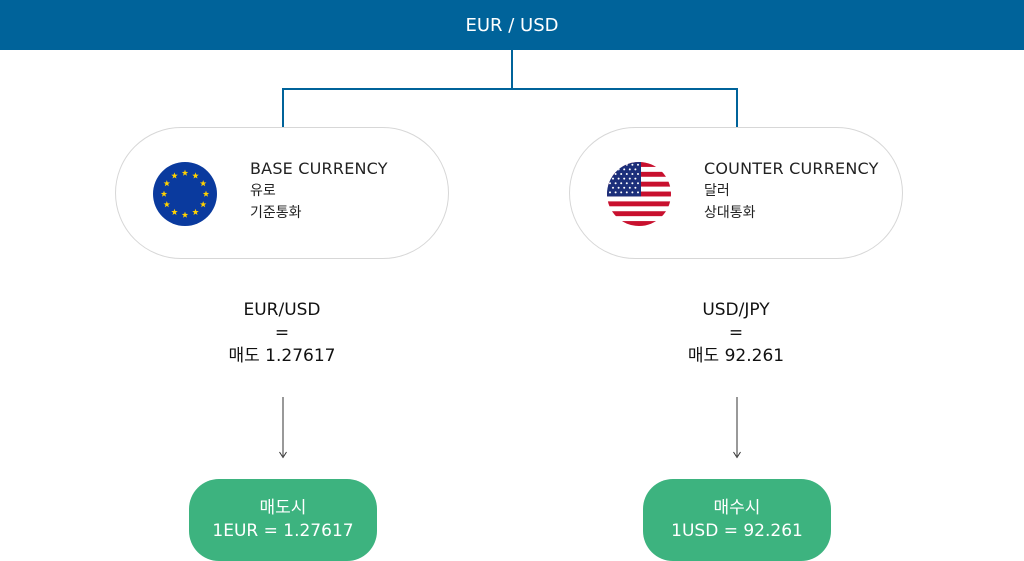 The image size is (1024, 561). Describe the element at coordinates (737, 455) in the screenshot. I see `arrow-right-head` at that location.